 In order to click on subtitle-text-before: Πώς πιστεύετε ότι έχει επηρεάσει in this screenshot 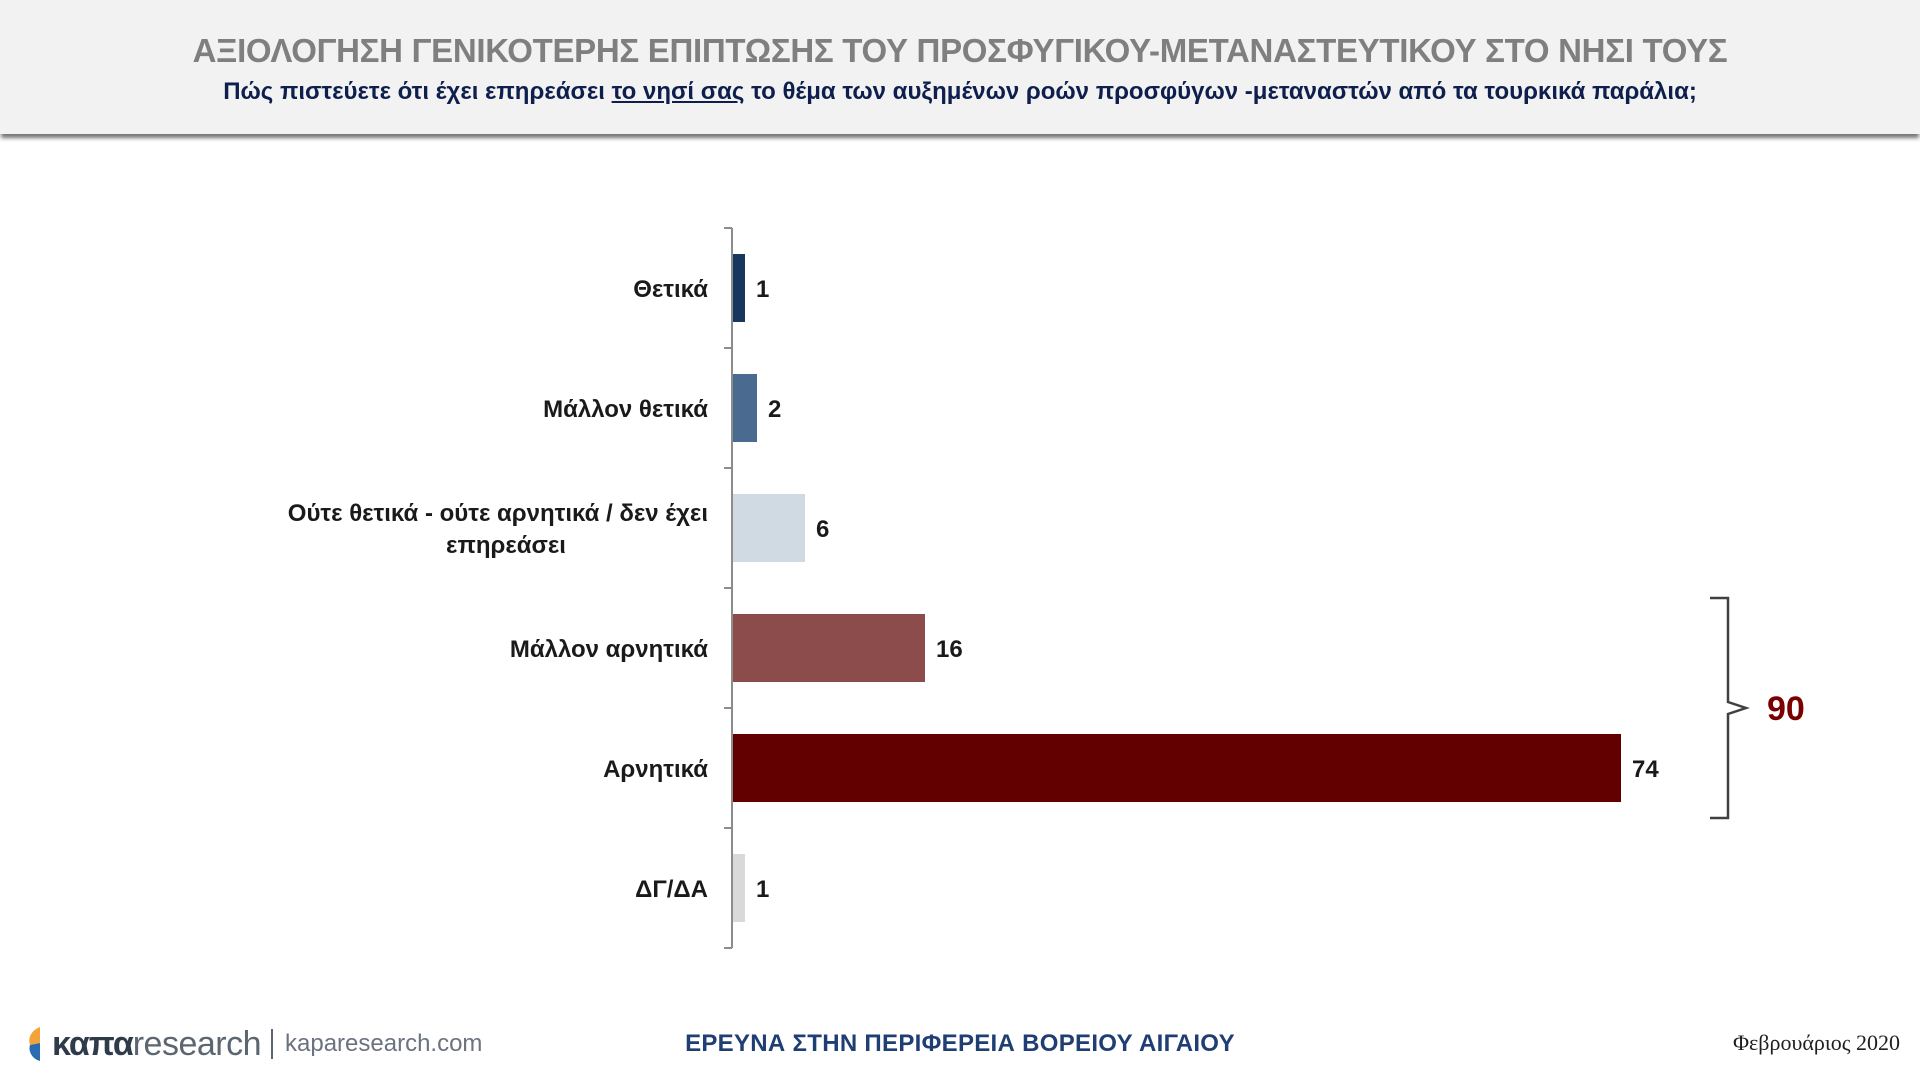, I will do `click(417, 91)`.